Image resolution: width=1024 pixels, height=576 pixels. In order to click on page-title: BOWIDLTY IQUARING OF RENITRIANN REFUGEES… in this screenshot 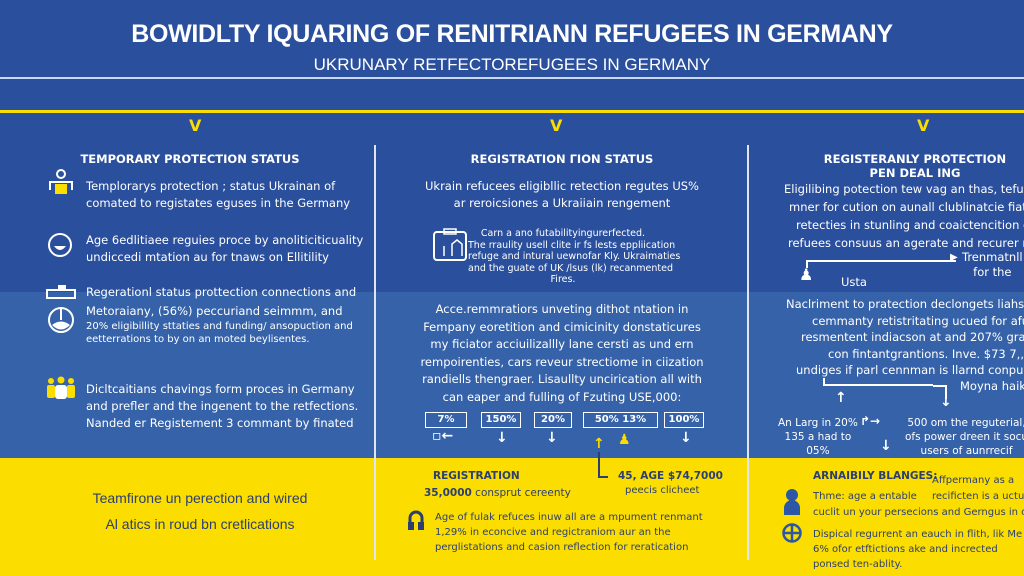, I will do `click(512, 34)`.